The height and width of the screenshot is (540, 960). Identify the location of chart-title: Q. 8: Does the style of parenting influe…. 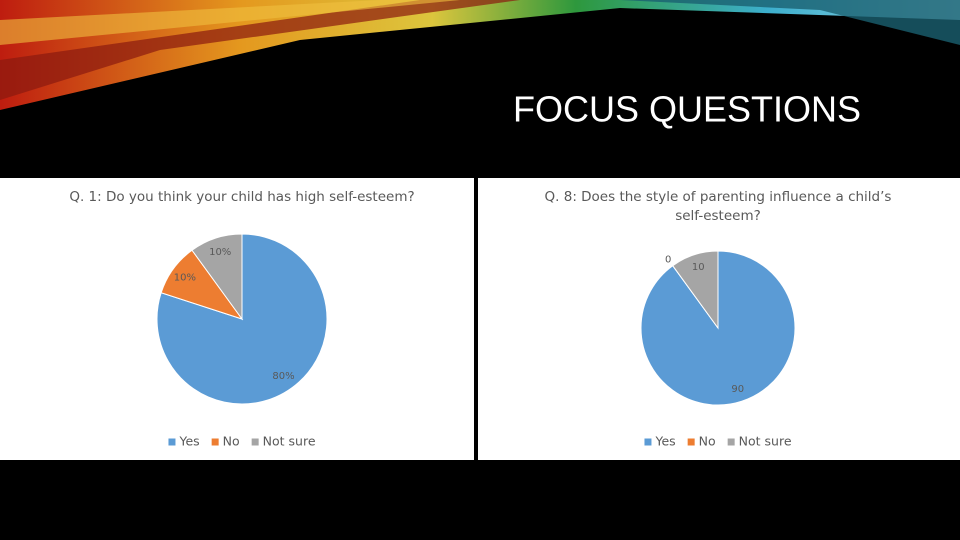
(718, 206).